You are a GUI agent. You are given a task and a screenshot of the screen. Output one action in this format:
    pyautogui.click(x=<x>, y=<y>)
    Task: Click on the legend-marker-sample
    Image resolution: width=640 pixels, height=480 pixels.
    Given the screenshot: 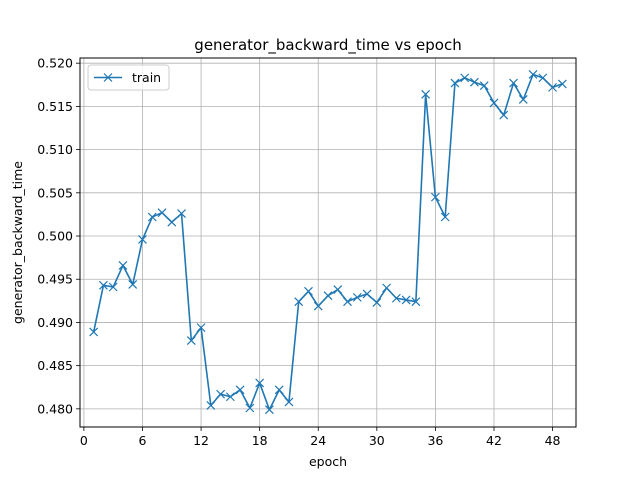 What is the action you would take?
    pyautogui.click(x=108, y=77)
    